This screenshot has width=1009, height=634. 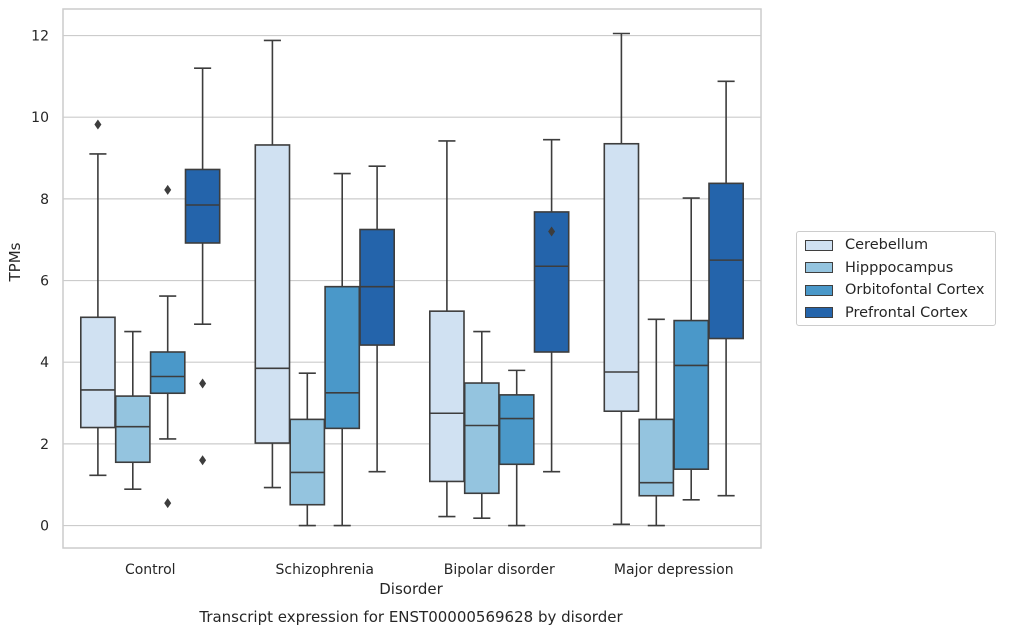 What do you see at coordinates (44, 282) in the screenshot?
I see `y-tick-label: 6` at bounding box center [44, 282].